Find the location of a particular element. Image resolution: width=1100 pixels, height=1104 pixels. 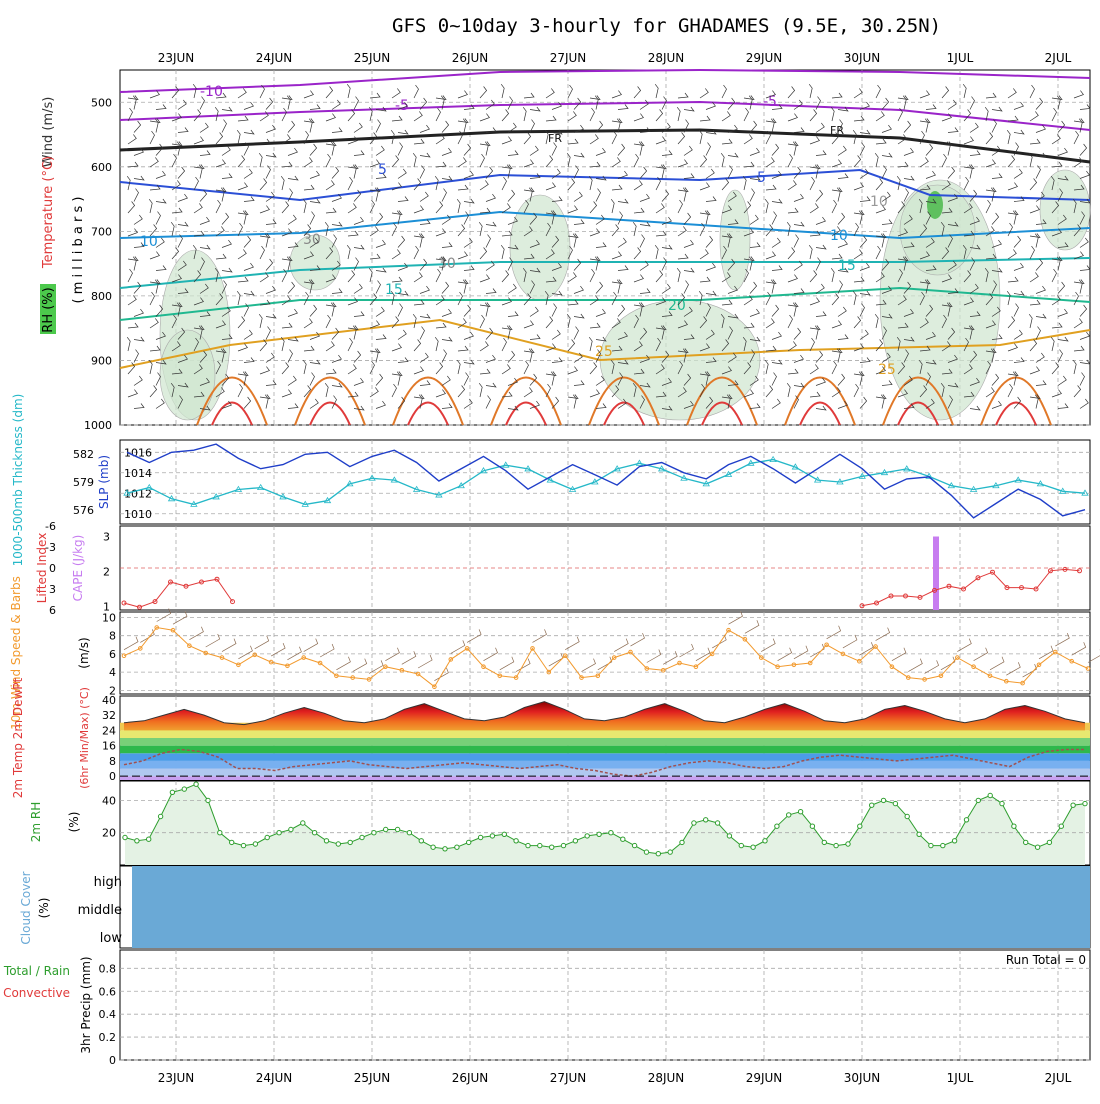

rh-shade is located at coordinates (540, 247).